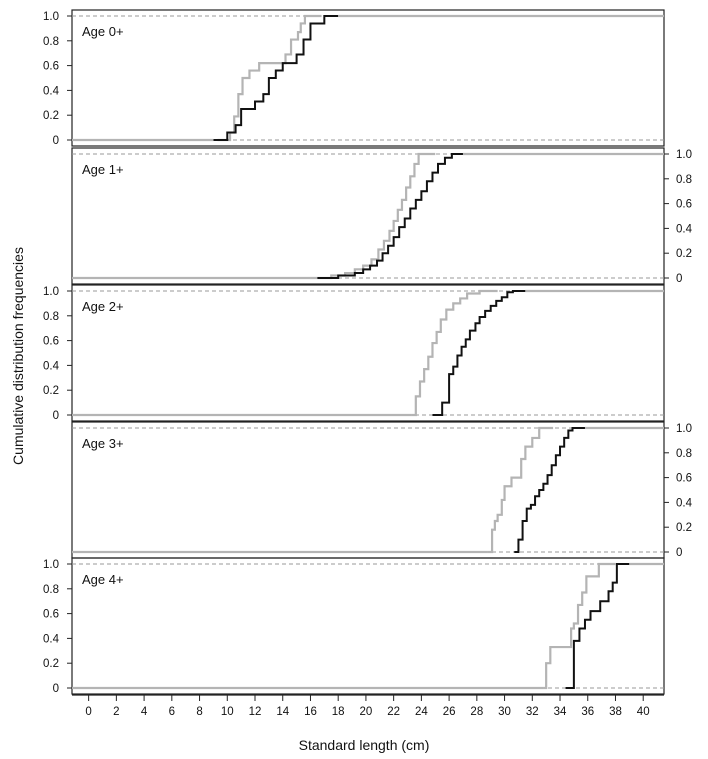 This screenshot has width=708, height=759. Describe the element at coordinates (103, 579) in the screenshot. I see `panel-label: Age 4+` at that location.